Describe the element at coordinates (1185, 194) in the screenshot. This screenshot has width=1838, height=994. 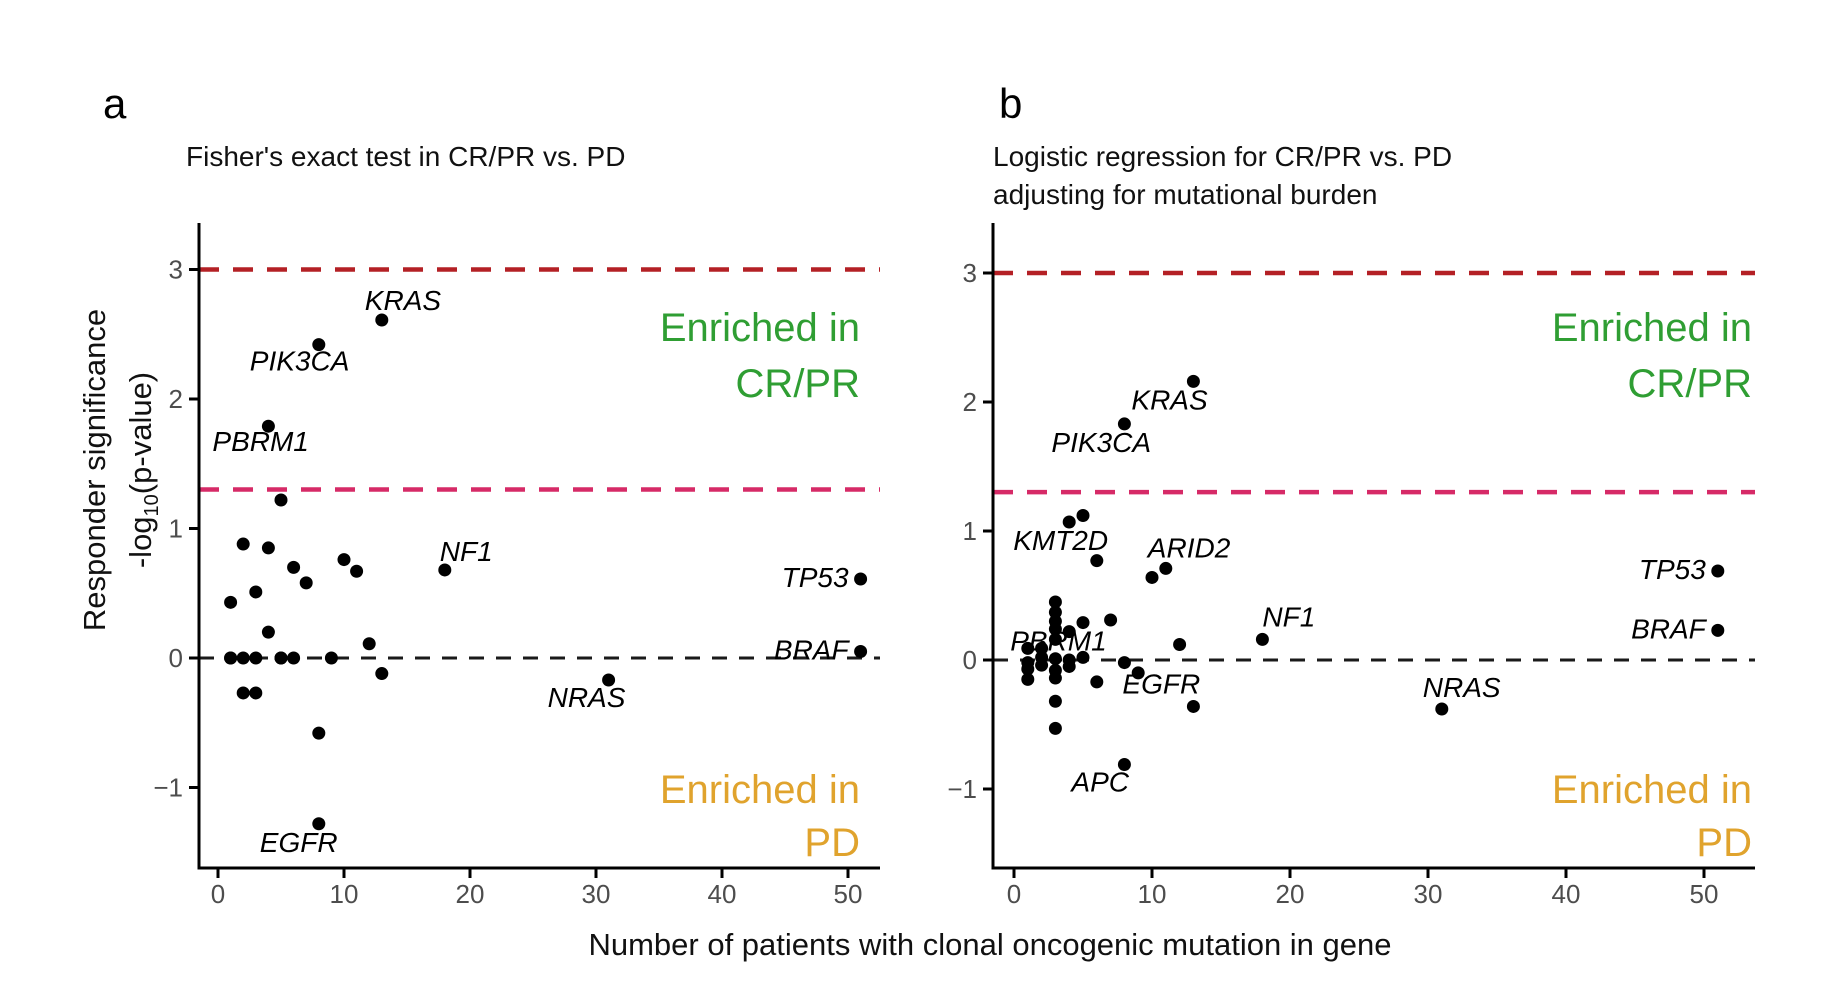
I see `panel-title-b-line2: adjusting for mutational burden` at that location.